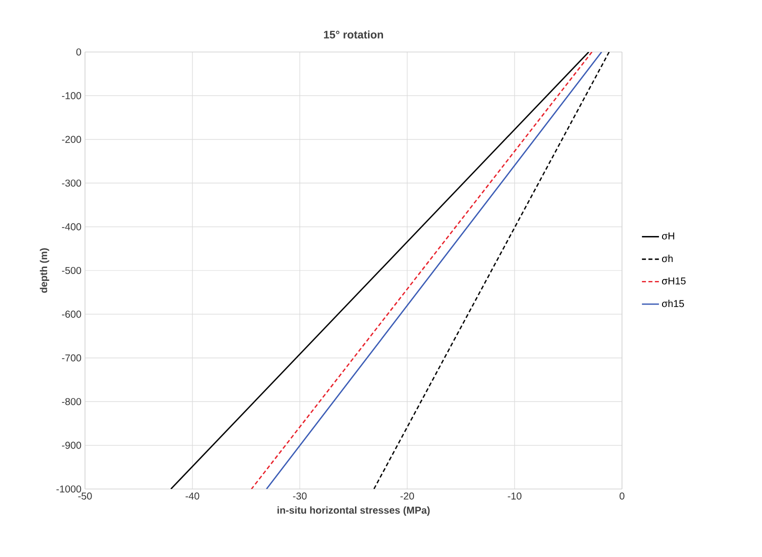 This screenshot has width=762, height=557. I want to click on y-tick-label: -700, so click(72, 358).